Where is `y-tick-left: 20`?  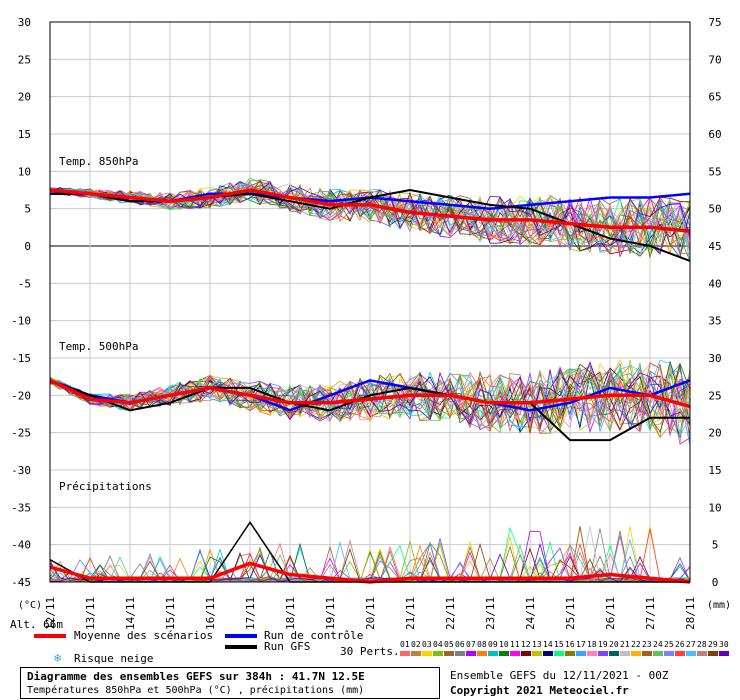
y-tick-left: 20 is located at coordinates (24, 97).